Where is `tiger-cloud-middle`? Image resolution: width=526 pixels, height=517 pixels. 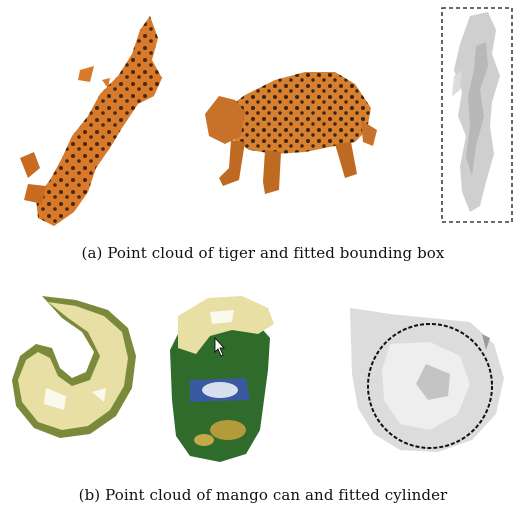
tiger-cloud-middle is located at coordinates (290, 125).